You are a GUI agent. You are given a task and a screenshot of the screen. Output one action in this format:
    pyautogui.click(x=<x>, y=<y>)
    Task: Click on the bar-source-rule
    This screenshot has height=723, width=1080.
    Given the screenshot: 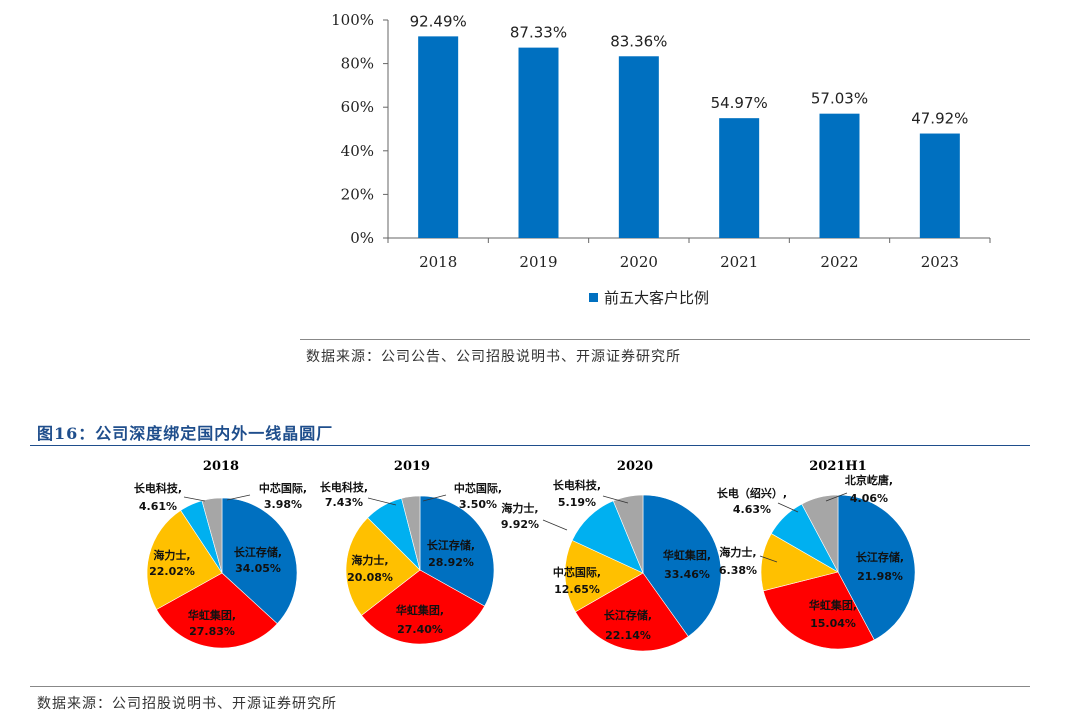 What is the action you would take?
    pyautogui.click(x=665, y=339)
    